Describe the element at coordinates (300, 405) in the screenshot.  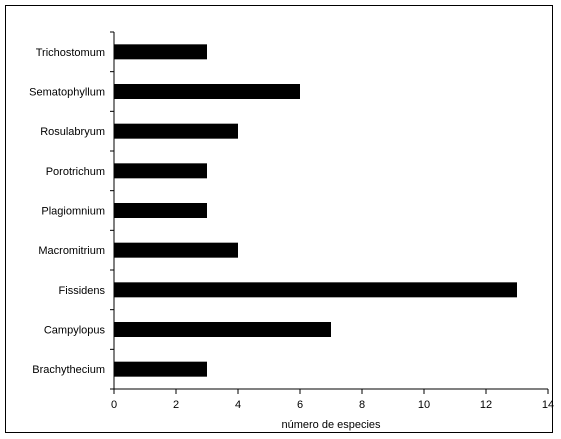
I see `x-tick-label: 6` at that location.